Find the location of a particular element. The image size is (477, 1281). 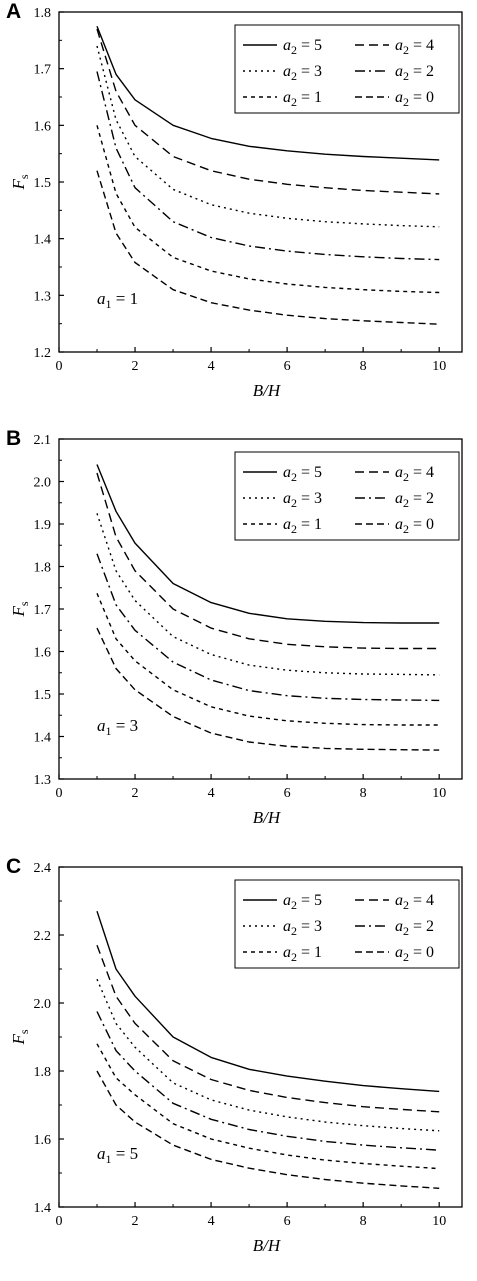

y-tick-label: 2.1 is located at coordinates (43, 440).